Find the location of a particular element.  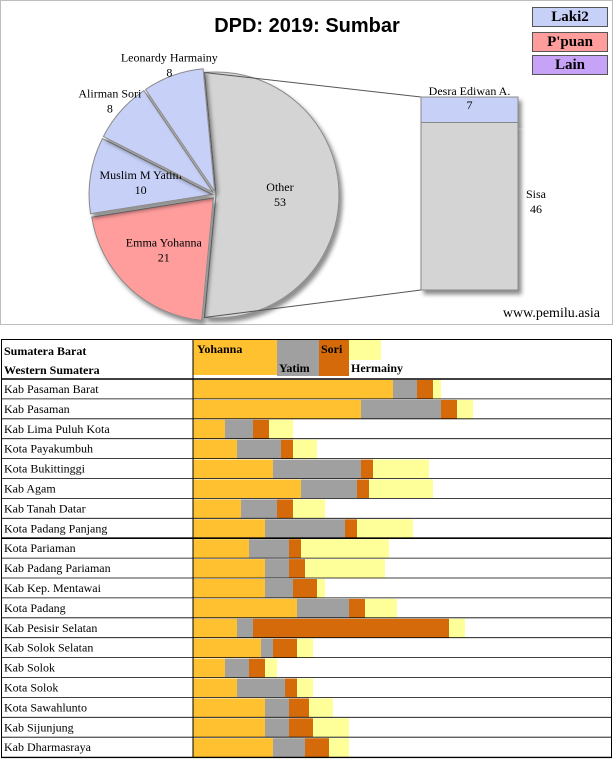

bar-kota-bukittinggi-yatim is located at coordinates (317, 469).